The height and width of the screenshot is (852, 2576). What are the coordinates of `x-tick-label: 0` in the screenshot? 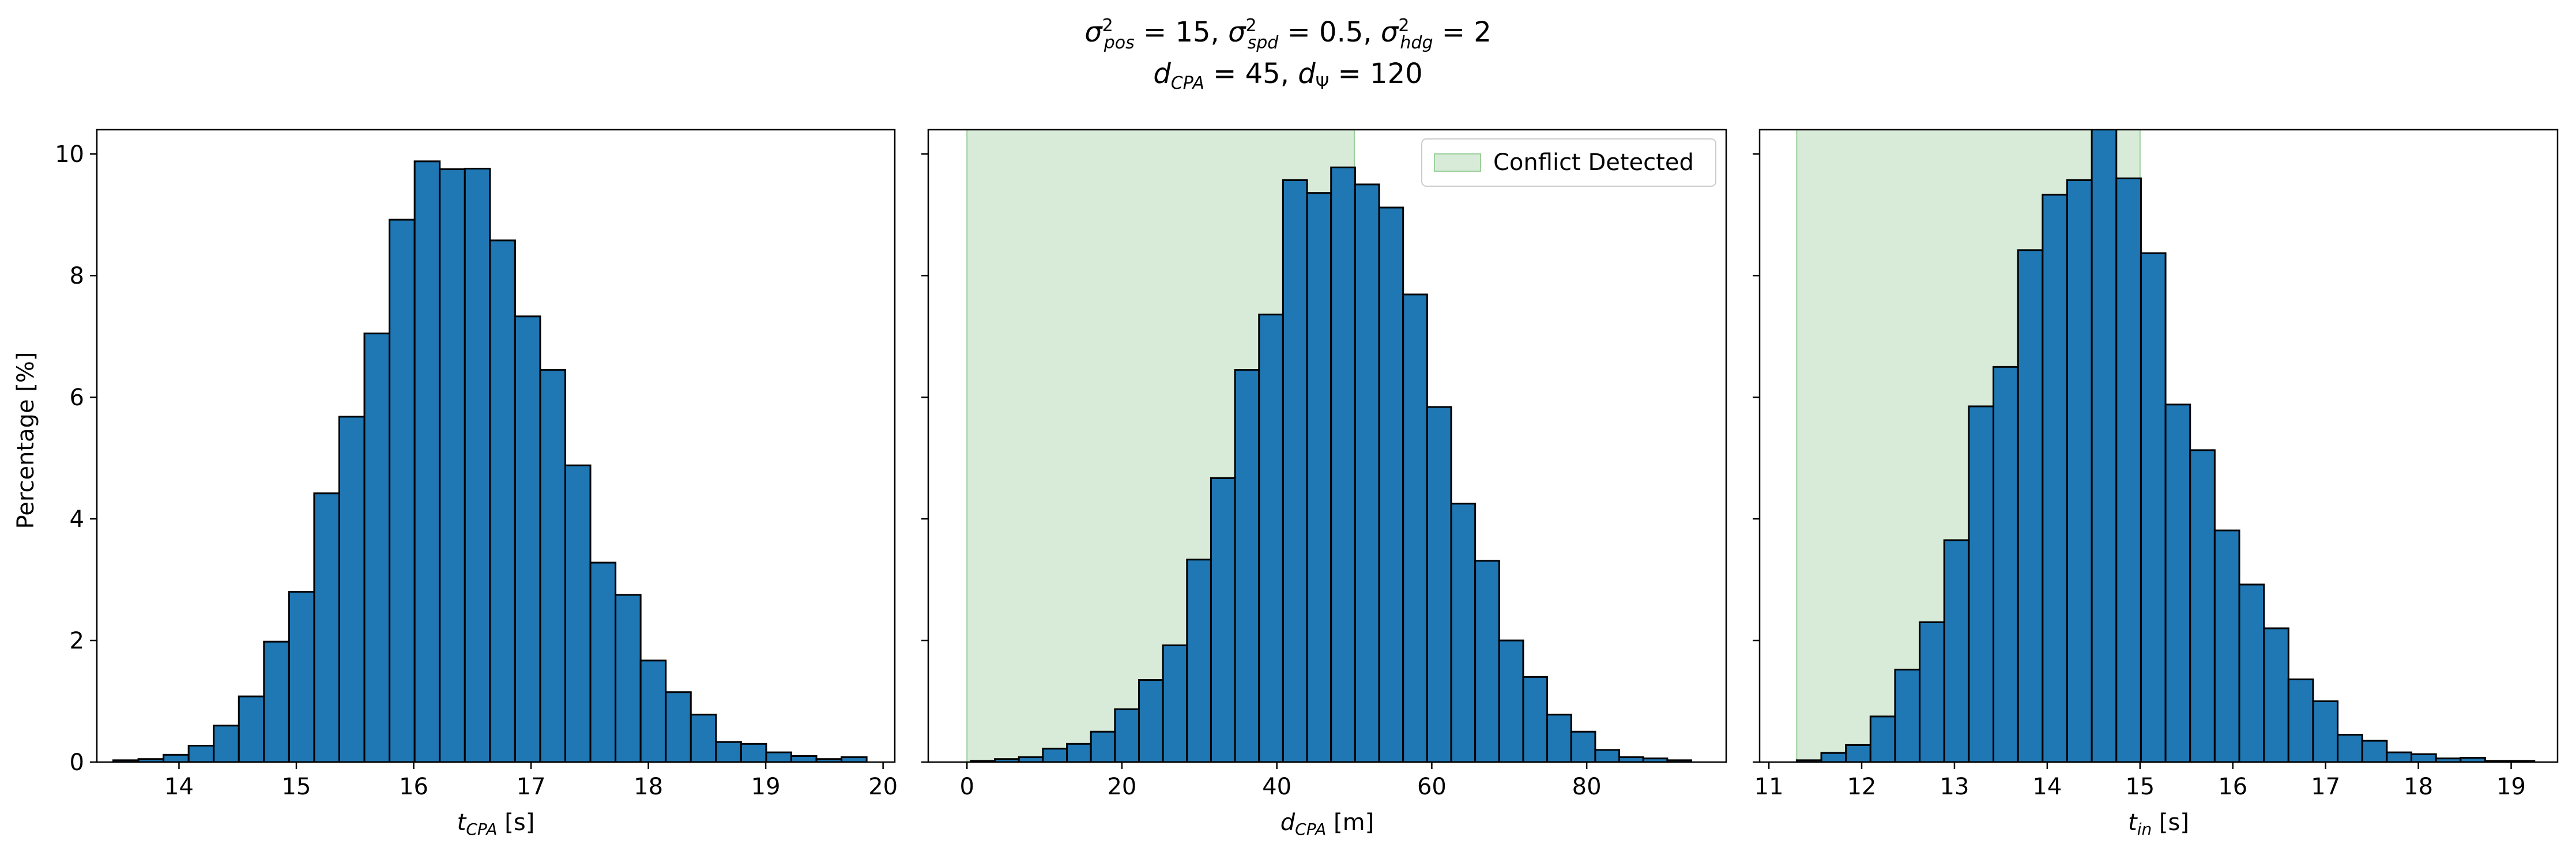 It's located at (966, 787).